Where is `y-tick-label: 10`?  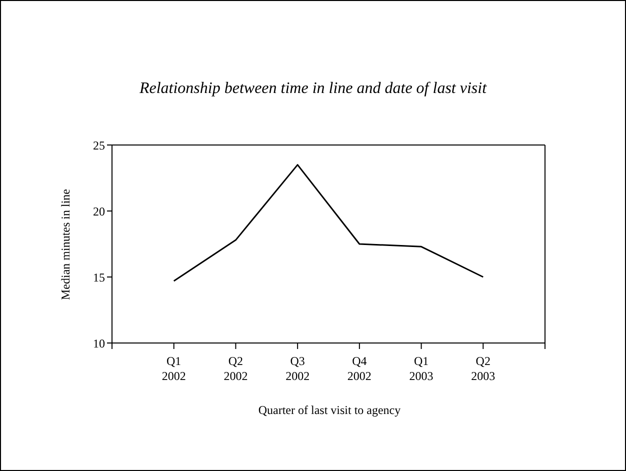
y-tick-label: 10 is located at coordinates (99, 343).